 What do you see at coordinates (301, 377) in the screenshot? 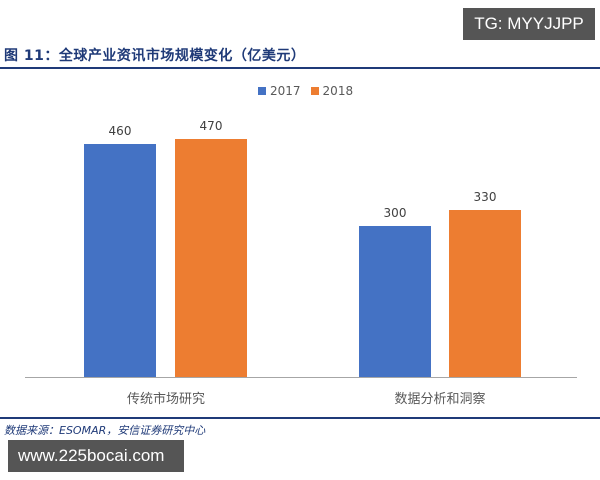
I see `x-axis-line` at bounding box center [301, 377].